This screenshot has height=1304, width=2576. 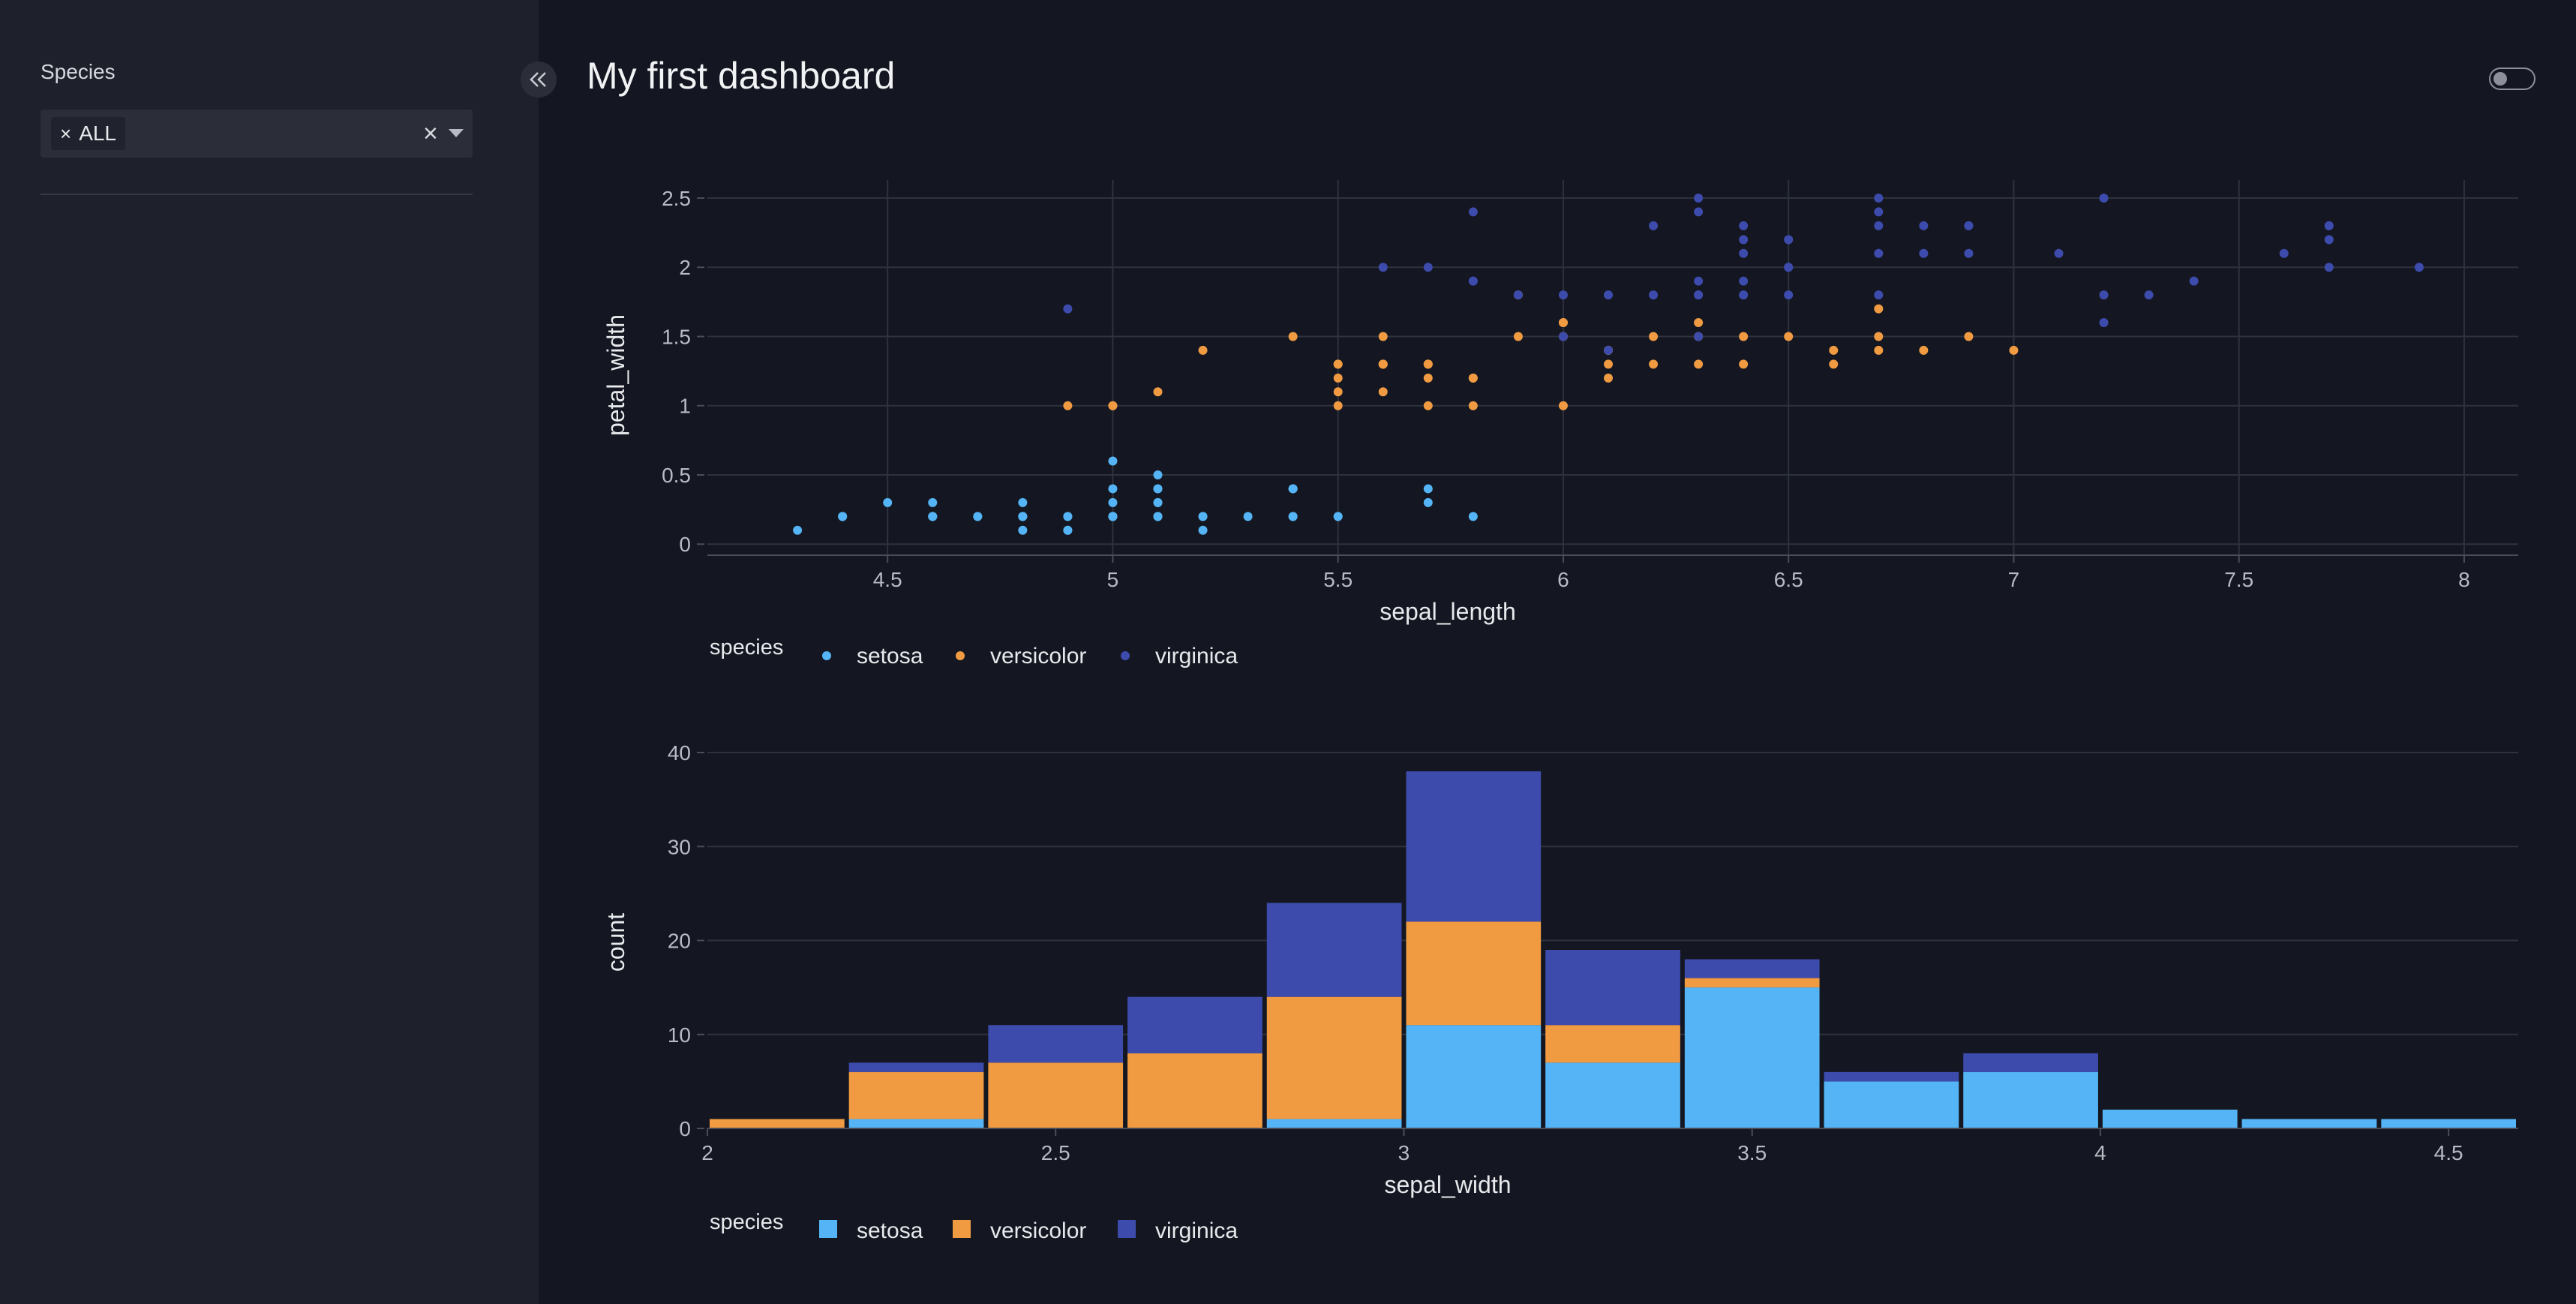 I want to click on y-tick-label: 40, so click(x=679, y=753).